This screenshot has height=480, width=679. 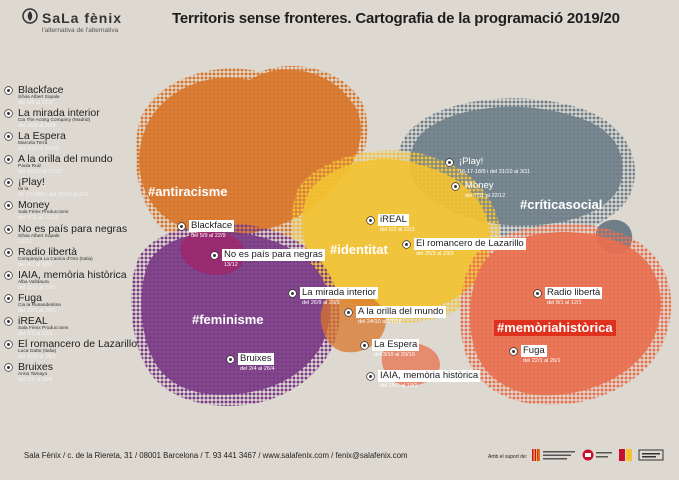 I want to click on legend-title: Fuga, so click(x=30, y=297).